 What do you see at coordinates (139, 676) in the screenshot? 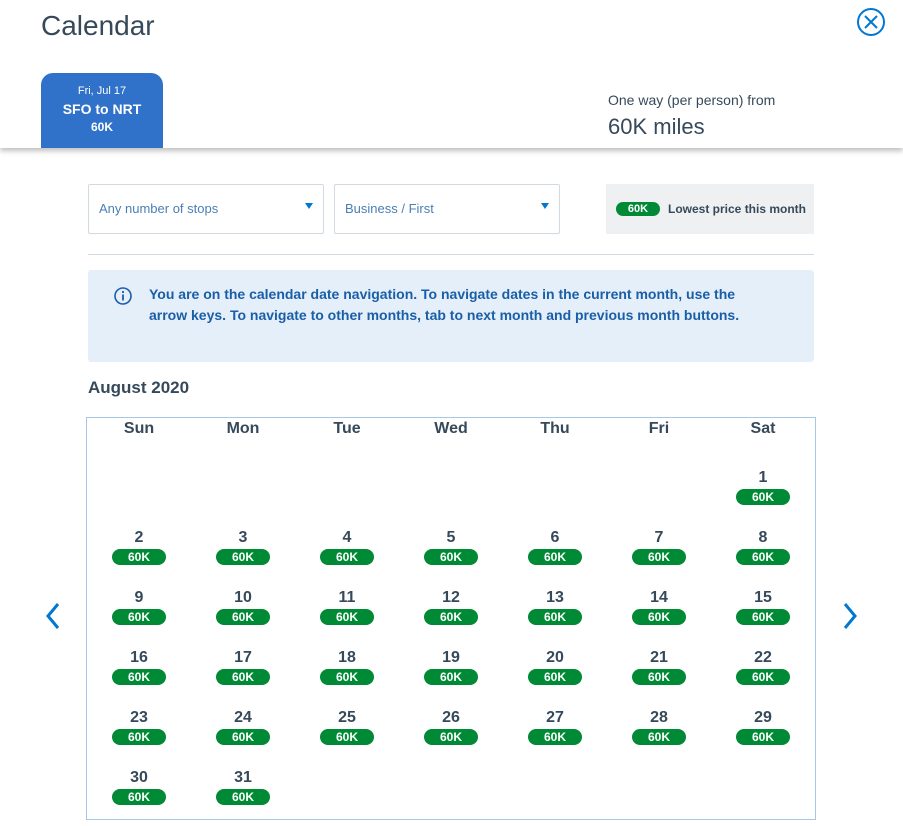
I see `day-cell: 16 60K` at bounding box center [139, 676].